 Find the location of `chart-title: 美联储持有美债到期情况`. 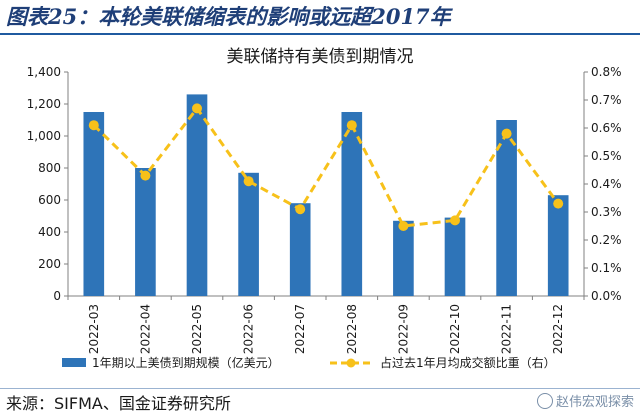

chart-title: 美联储持有美债到期情况 is located at coordinates (320, 57).